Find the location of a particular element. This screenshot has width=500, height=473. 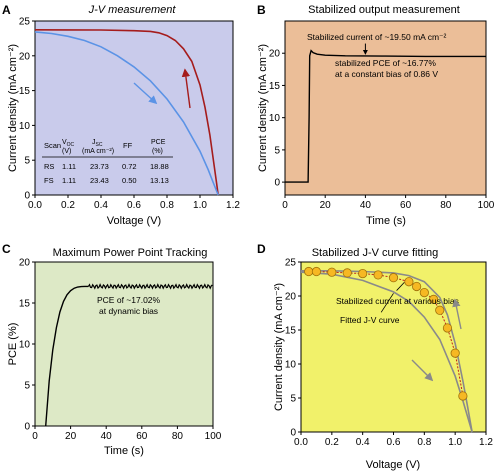

grey-arrow-down is located at coordinates (422, 370).